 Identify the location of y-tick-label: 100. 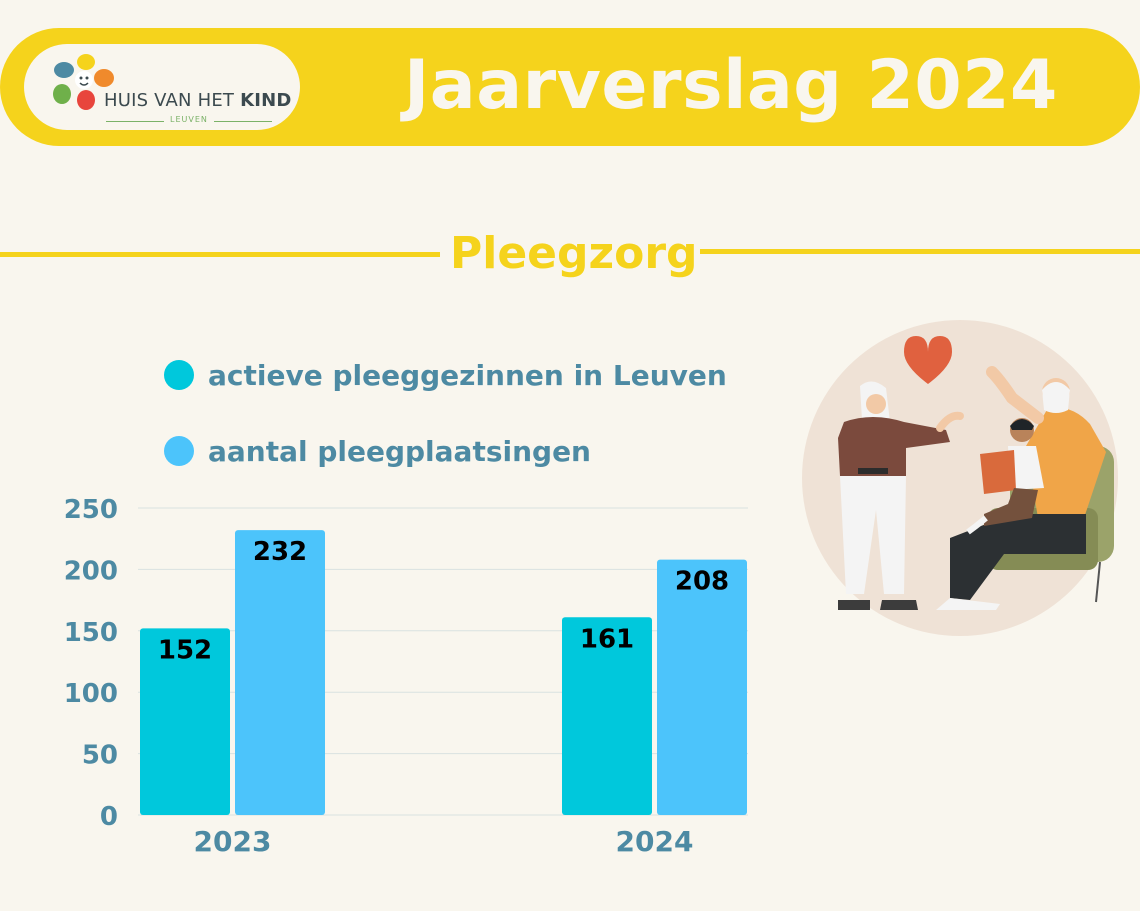
(91, 694).